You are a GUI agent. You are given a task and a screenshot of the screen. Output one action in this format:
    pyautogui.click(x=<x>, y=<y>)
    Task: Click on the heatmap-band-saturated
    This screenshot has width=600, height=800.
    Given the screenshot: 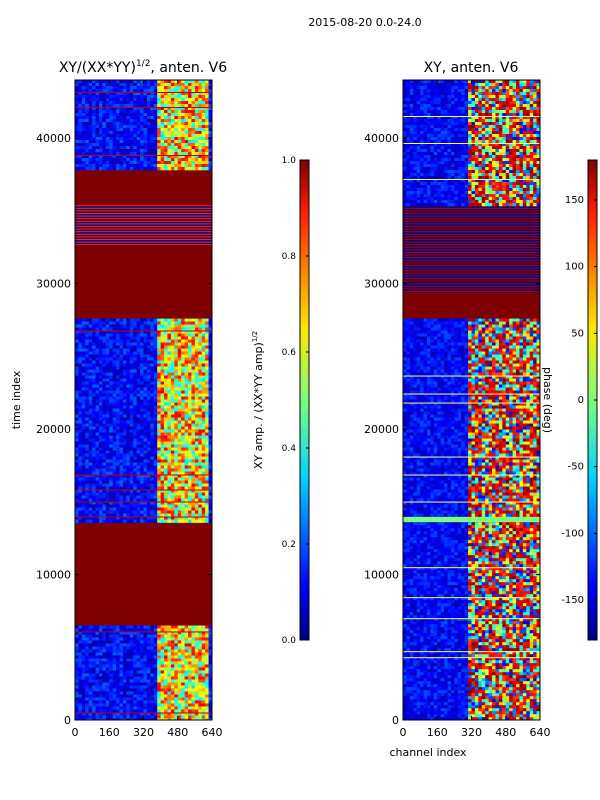 What is the action you would take?
    pyautogui.click(x=143, y=574)
    